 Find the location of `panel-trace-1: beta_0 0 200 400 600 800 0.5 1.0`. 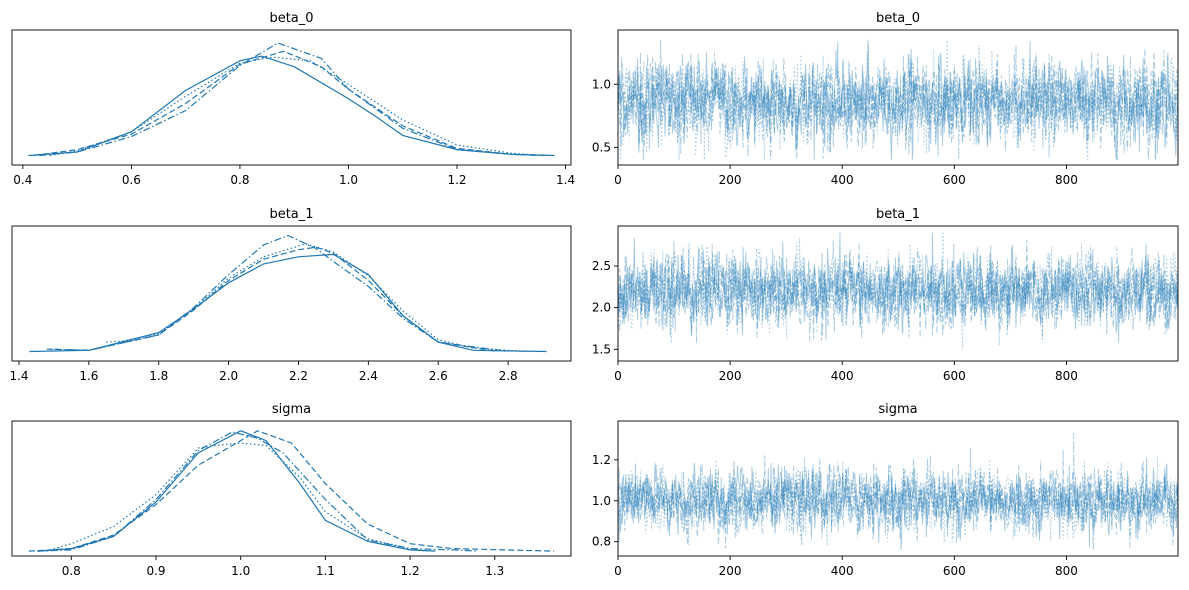

panel-trace-1: beta_0 0 200 400 600 800 0.5 1.0 is located at coordinates (885, 99).